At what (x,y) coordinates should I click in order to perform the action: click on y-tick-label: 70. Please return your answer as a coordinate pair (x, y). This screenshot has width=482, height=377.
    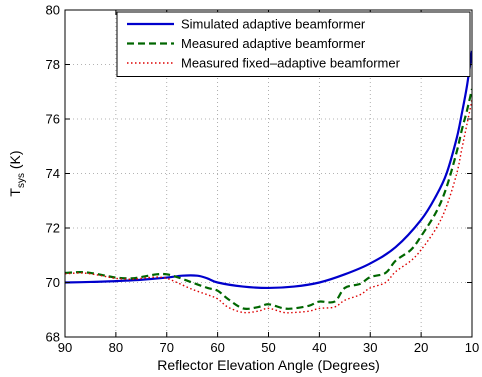
    Looking at the image, I should click on (53, 282).